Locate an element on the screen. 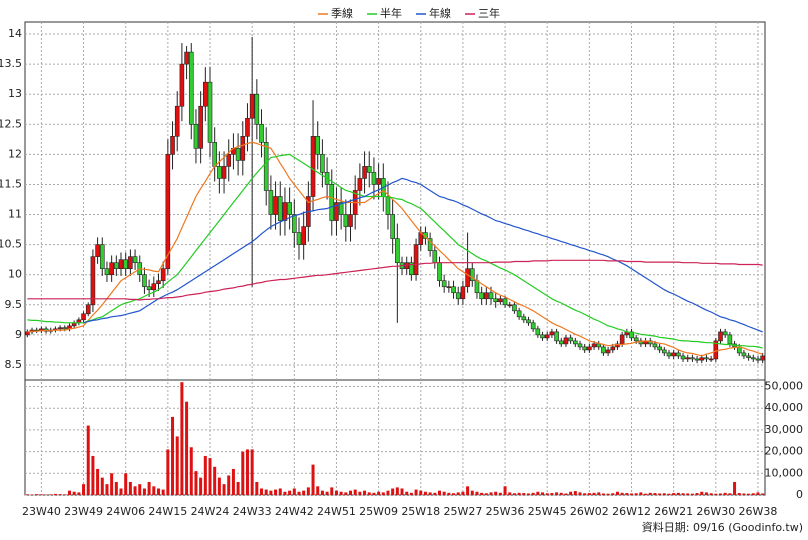 This screenshot has height=540, width=808. legend-label: 三年 is located at coordinates (489, 13).